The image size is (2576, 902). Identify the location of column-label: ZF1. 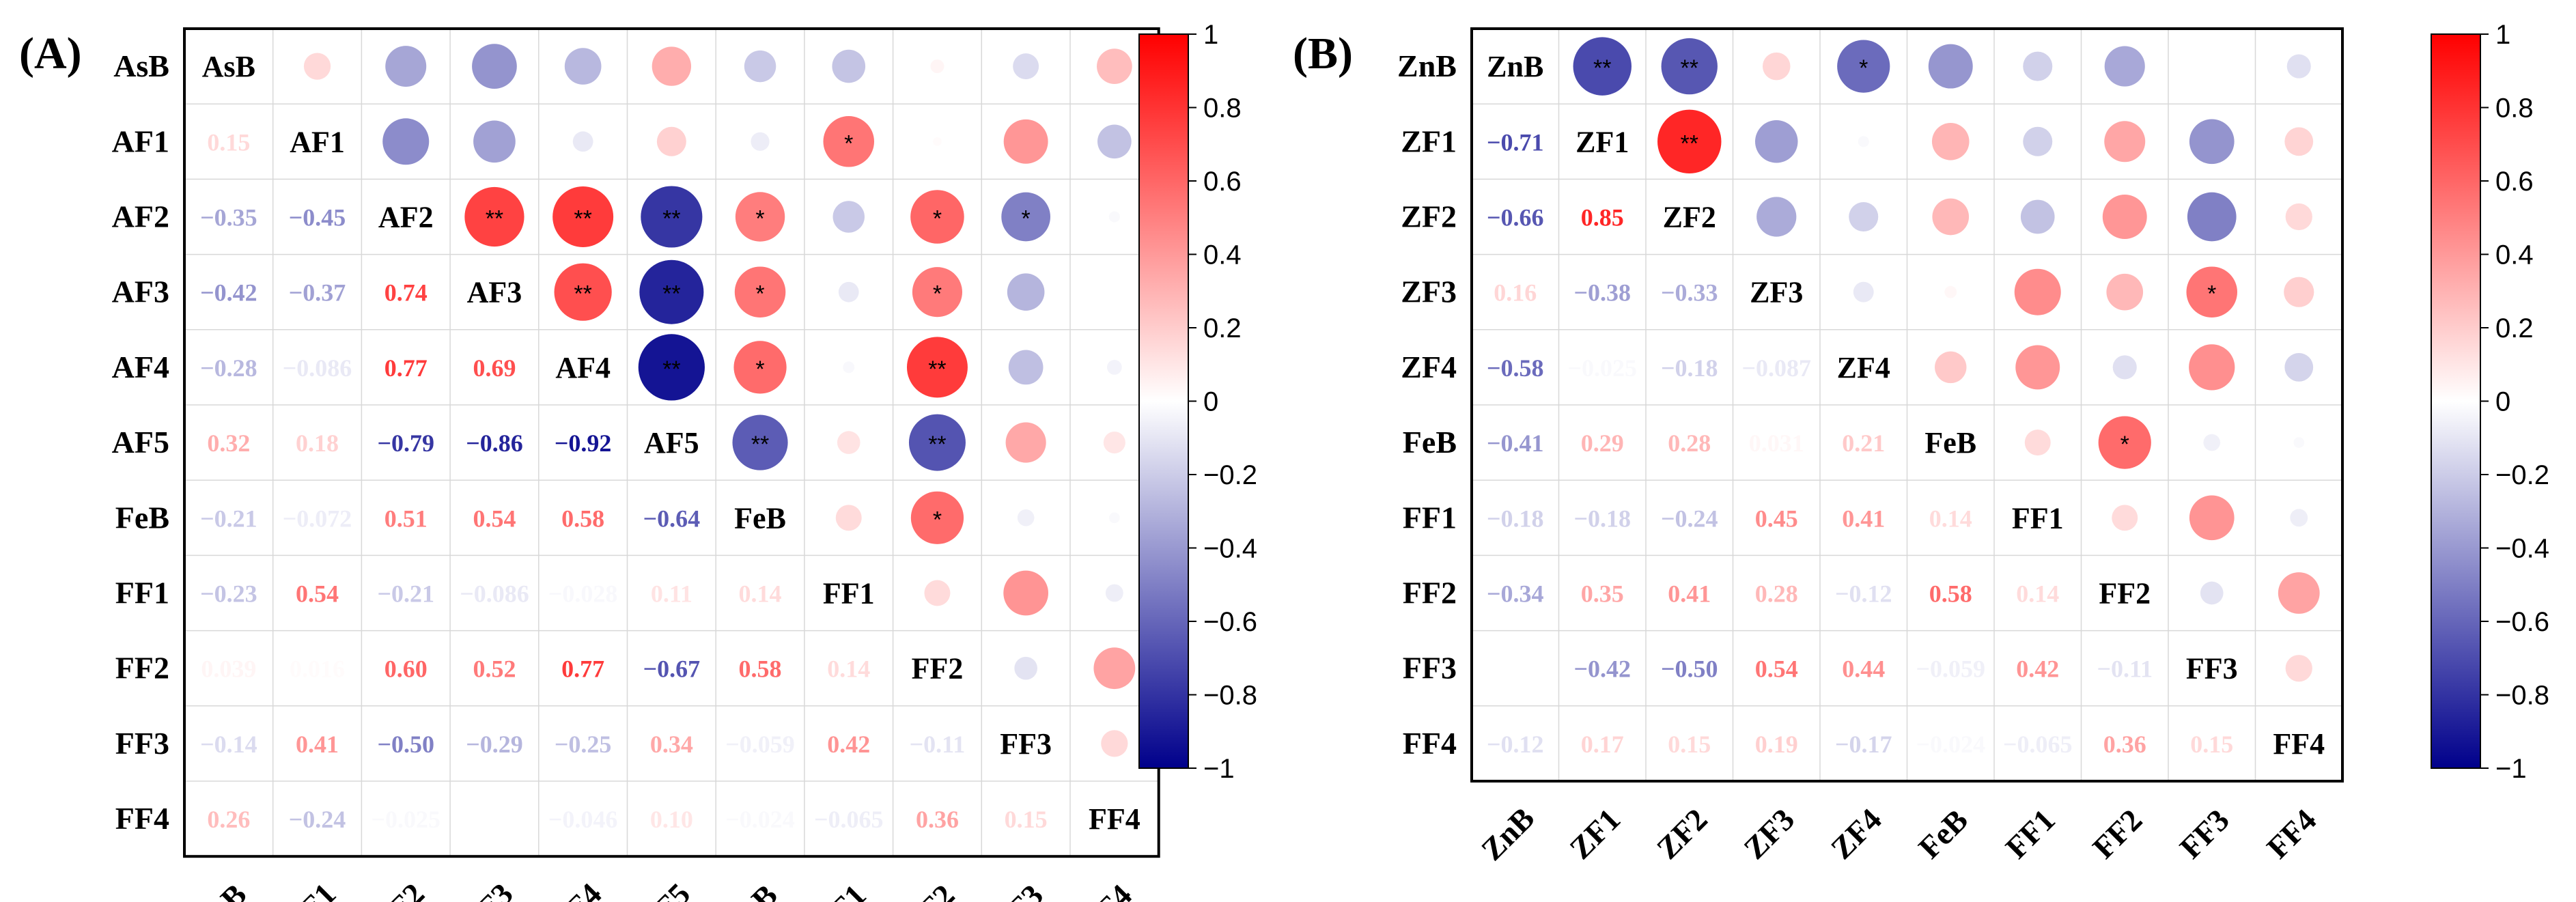
(1595, 834).